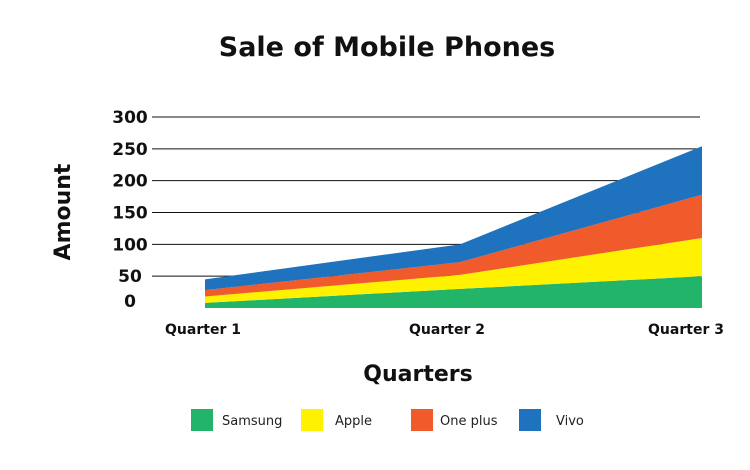  Describe the element at coordinates (453, 270) in the screenshot. I see `area-apple` at that location.